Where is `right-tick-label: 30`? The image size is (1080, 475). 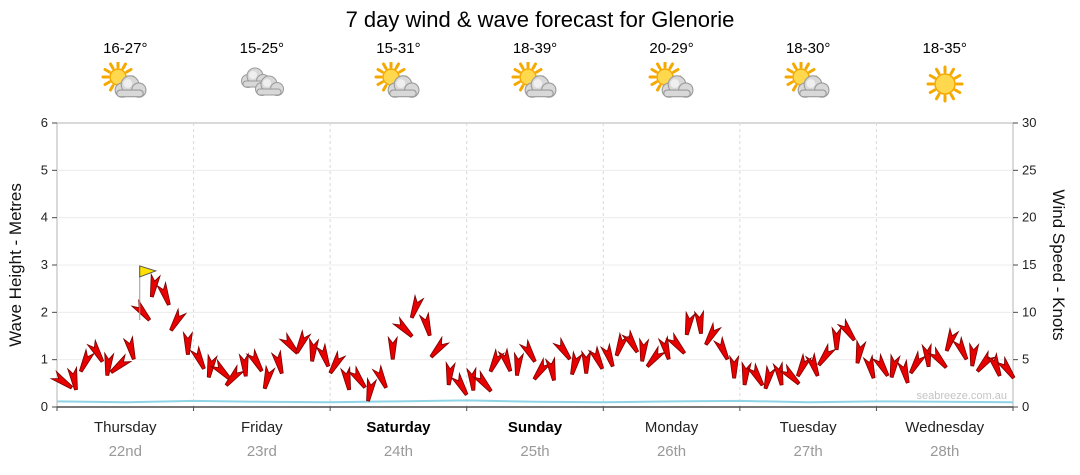 right-tick-label: 30 is located at coordinates (1029, 122).